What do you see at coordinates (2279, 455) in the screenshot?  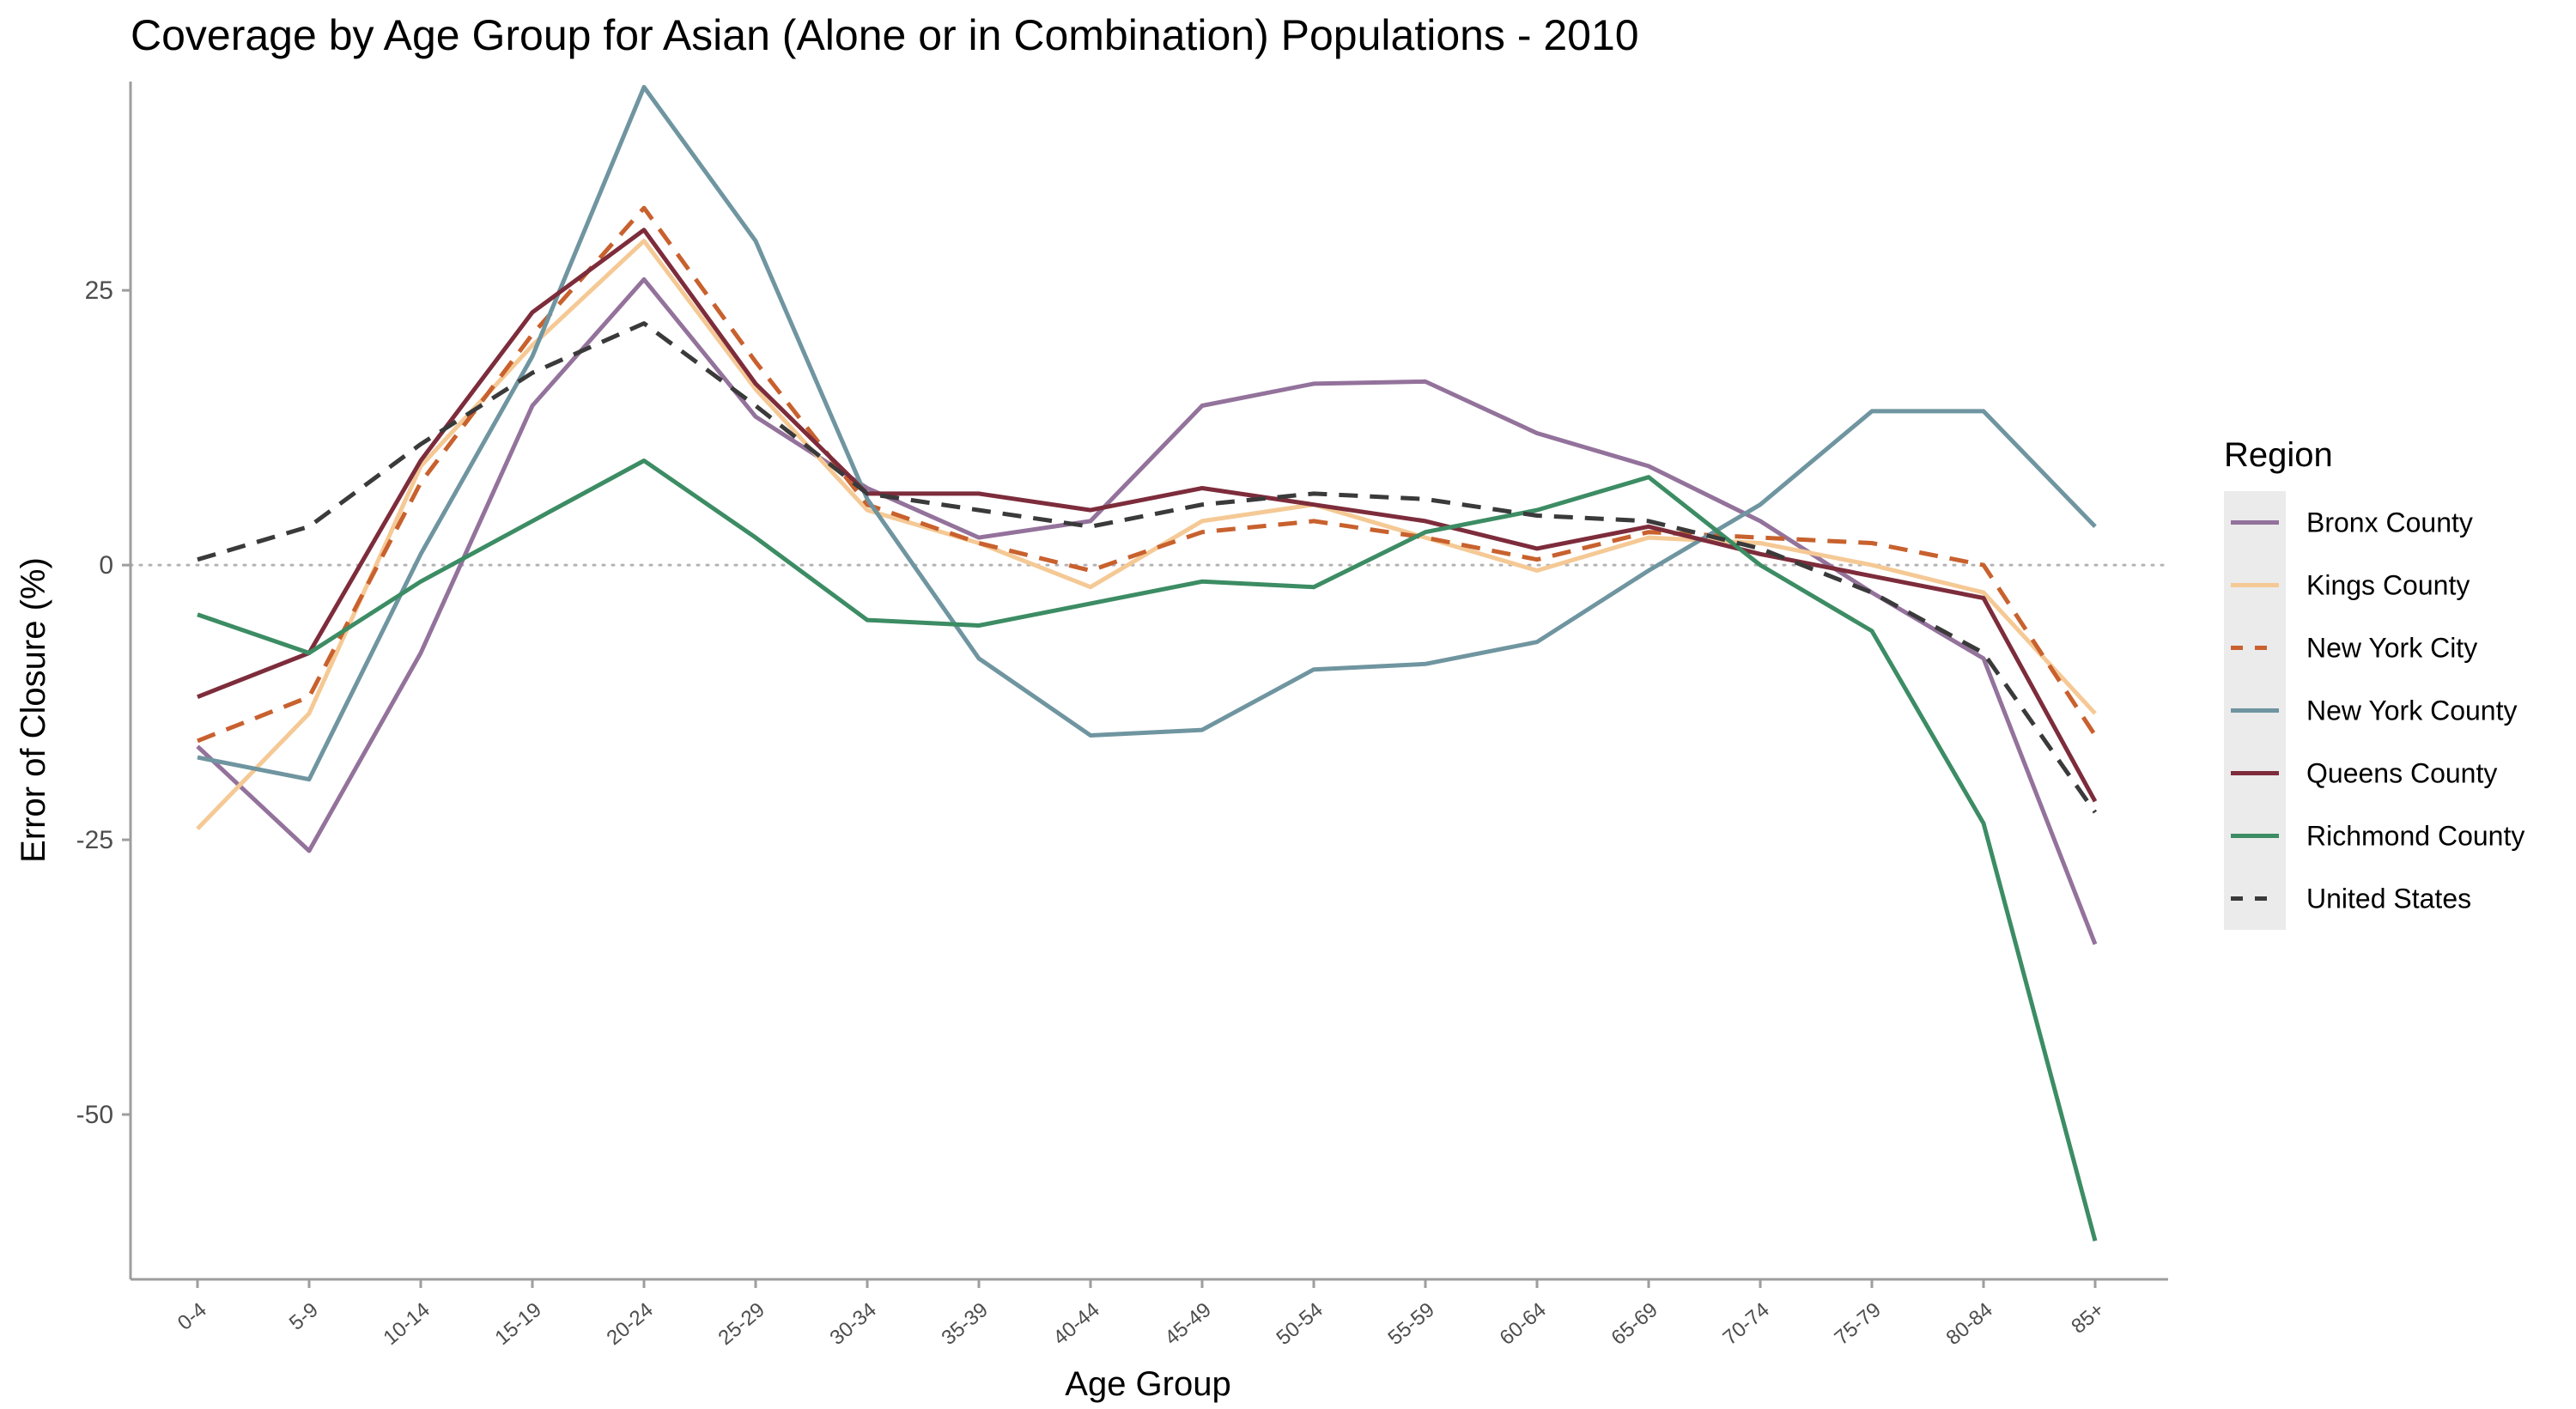 I see `legend-title: Region` at bounding box center [2279, 455].